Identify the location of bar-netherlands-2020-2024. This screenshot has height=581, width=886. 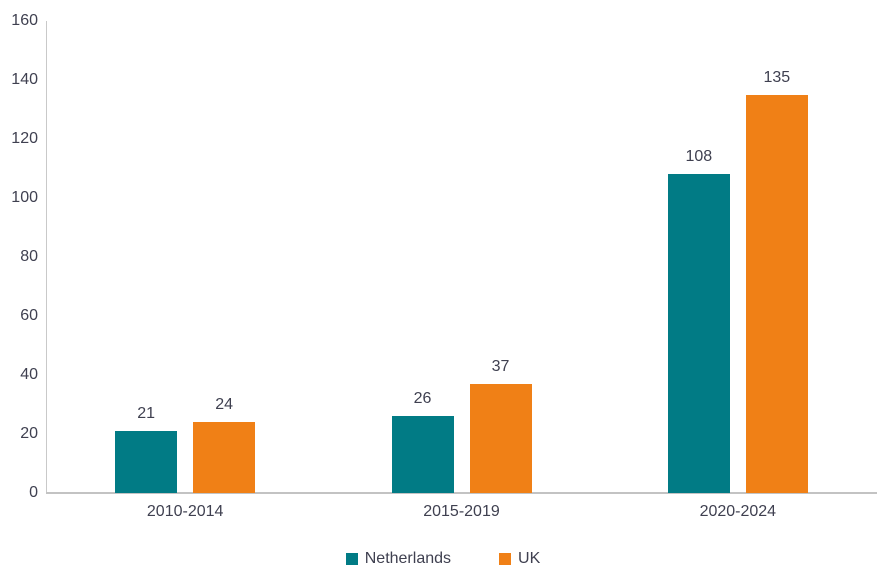
(698, 333).